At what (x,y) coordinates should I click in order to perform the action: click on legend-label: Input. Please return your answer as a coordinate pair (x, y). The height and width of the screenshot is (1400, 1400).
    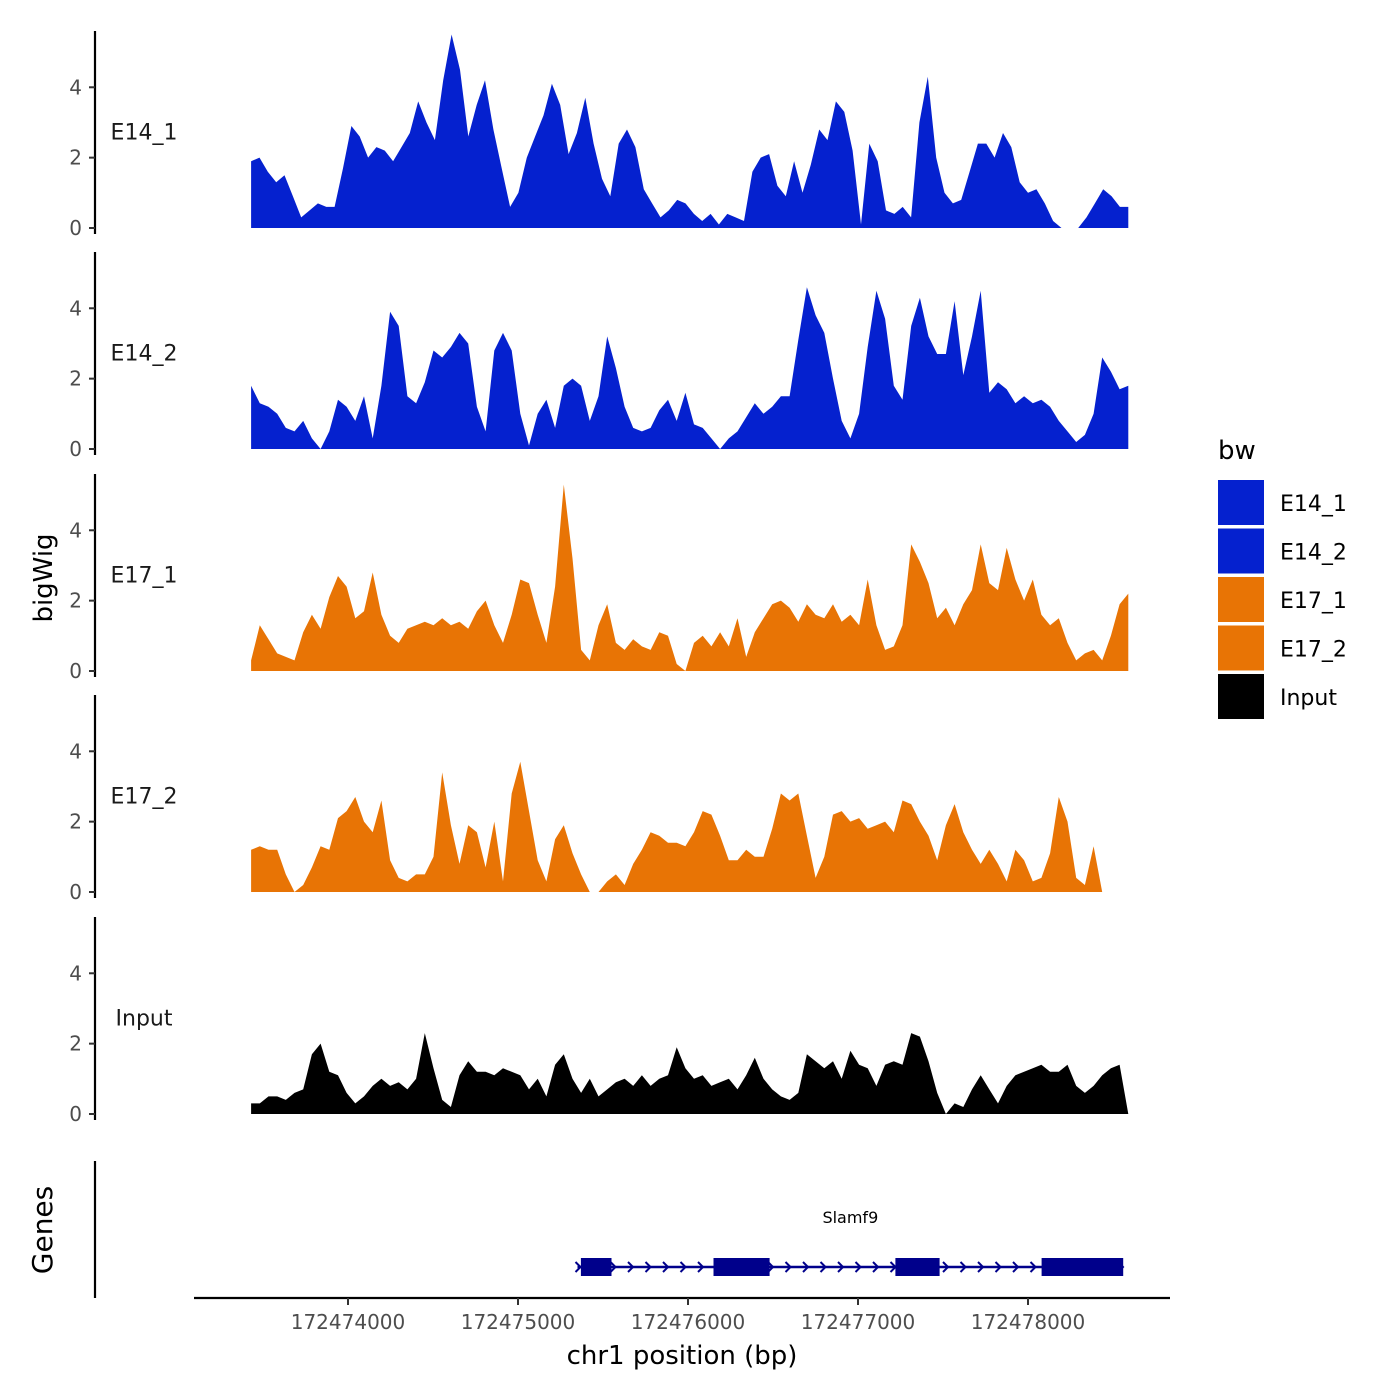
    Looking at the image, I should click on (1308, 698).